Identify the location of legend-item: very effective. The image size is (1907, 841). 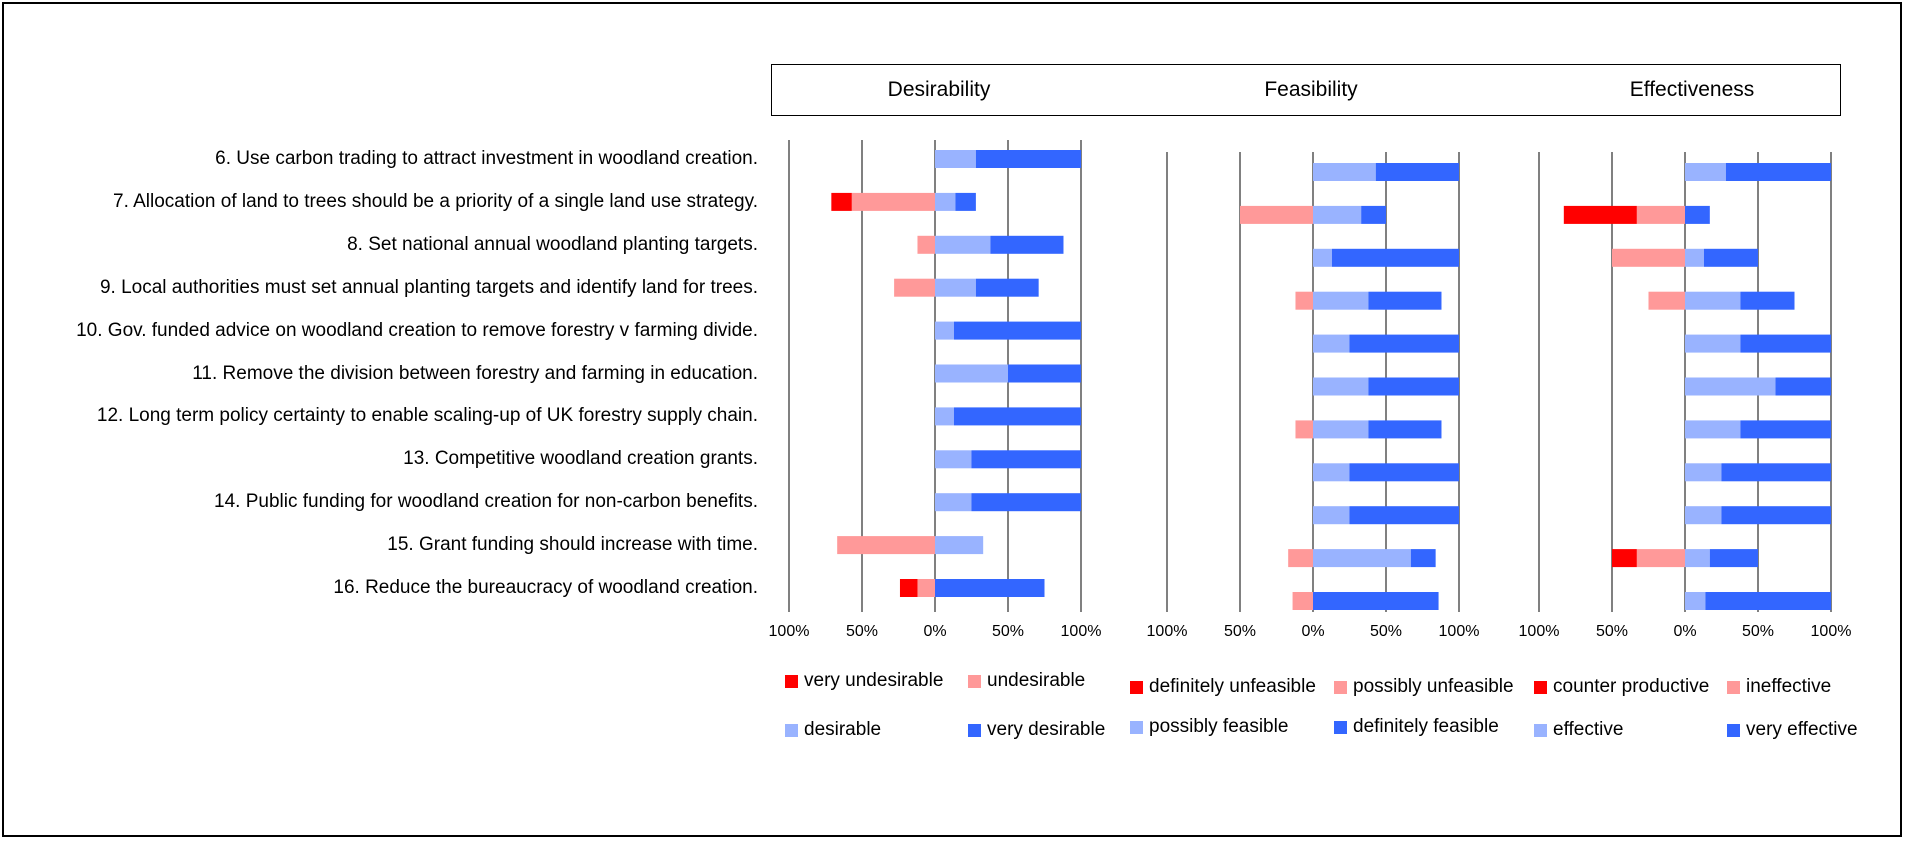
(1792, 730).